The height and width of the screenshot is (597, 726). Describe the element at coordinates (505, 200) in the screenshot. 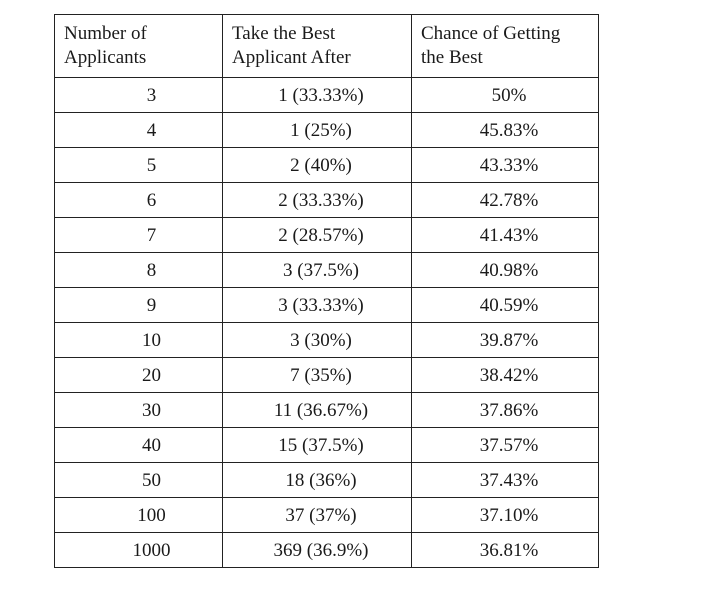

I see `cell-chance: 42.78%` at that location.